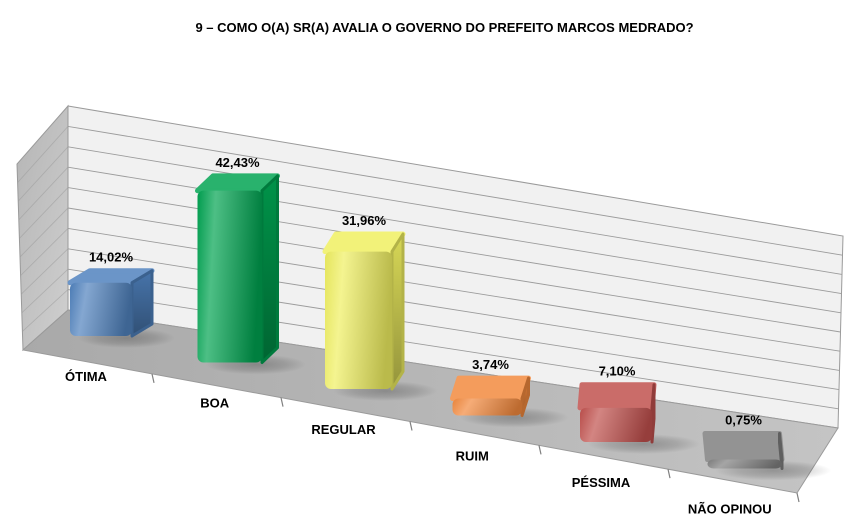 This screenshot has width=855, height=532. I want to click on category-label-pessima: PÉSSIMA, so click(601, 482).